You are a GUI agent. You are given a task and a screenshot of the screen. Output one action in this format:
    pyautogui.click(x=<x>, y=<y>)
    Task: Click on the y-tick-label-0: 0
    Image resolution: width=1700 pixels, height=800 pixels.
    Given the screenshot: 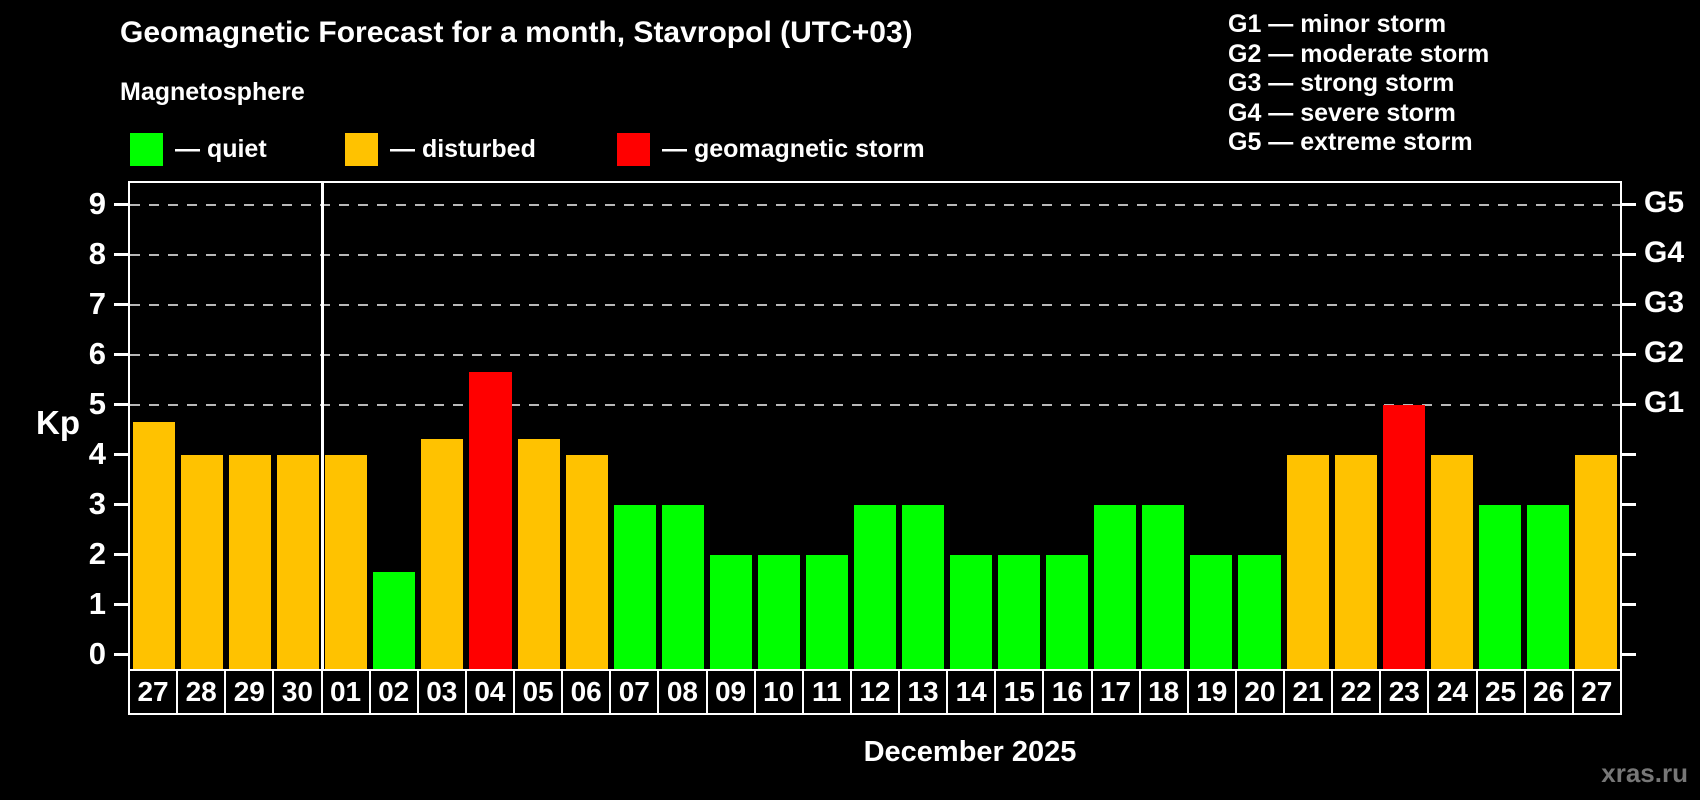 What is the action you would take?
    pyautogui.click(x=97, y=653)
    